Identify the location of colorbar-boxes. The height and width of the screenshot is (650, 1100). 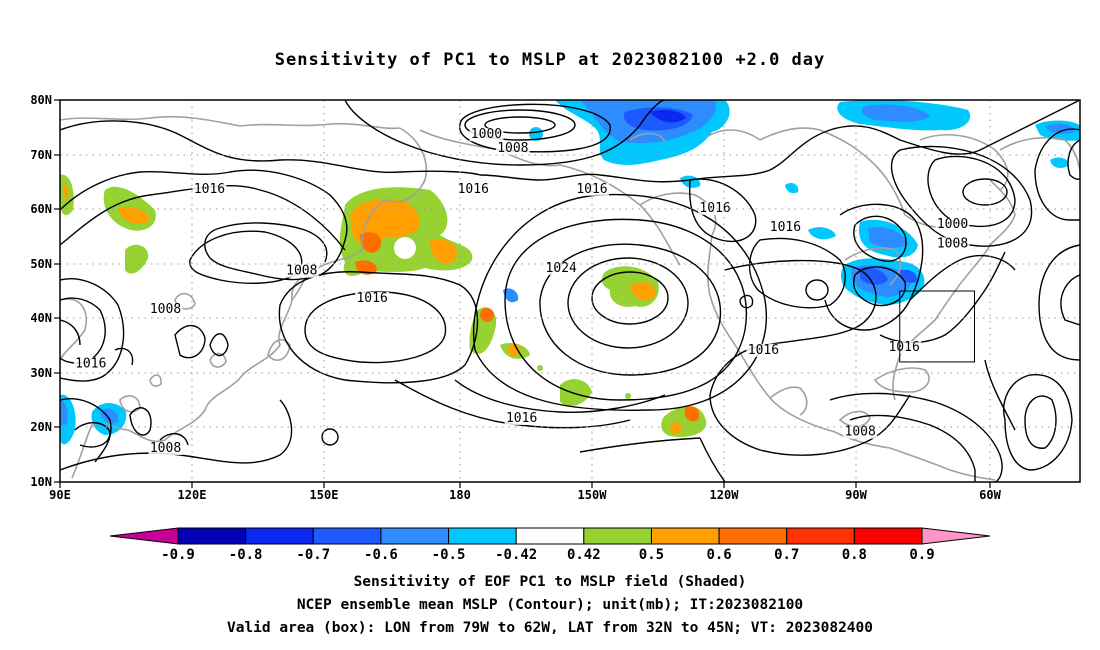
(550, 536).